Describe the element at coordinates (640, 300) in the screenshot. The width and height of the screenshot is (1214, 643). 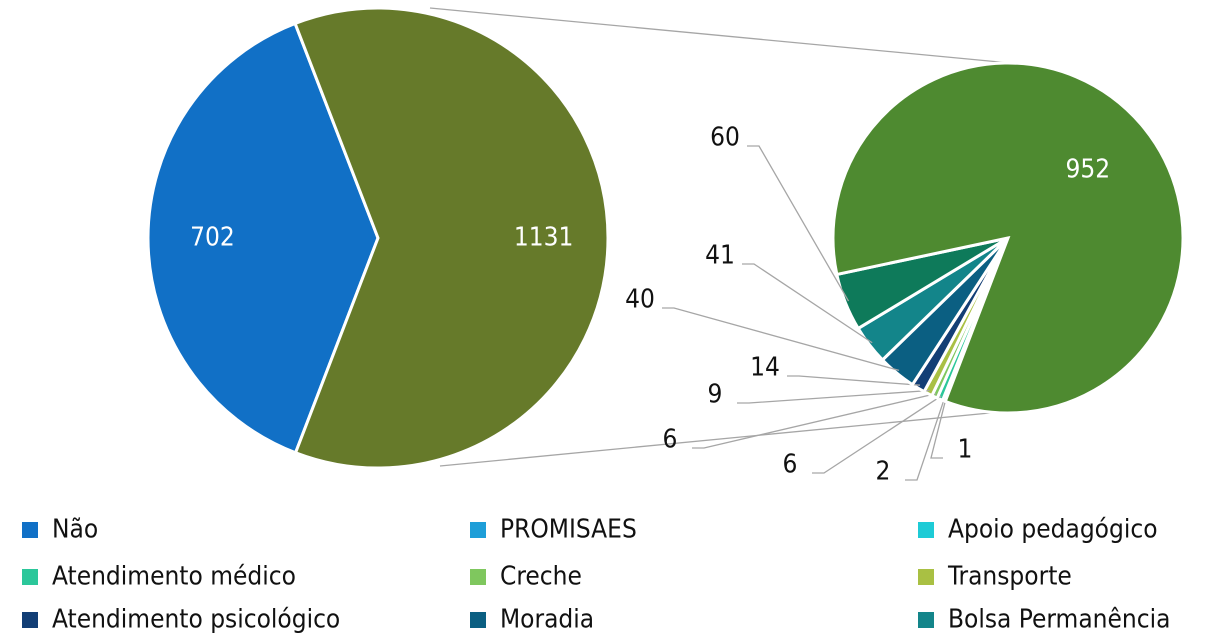
I see `data-label: 40` at that location.